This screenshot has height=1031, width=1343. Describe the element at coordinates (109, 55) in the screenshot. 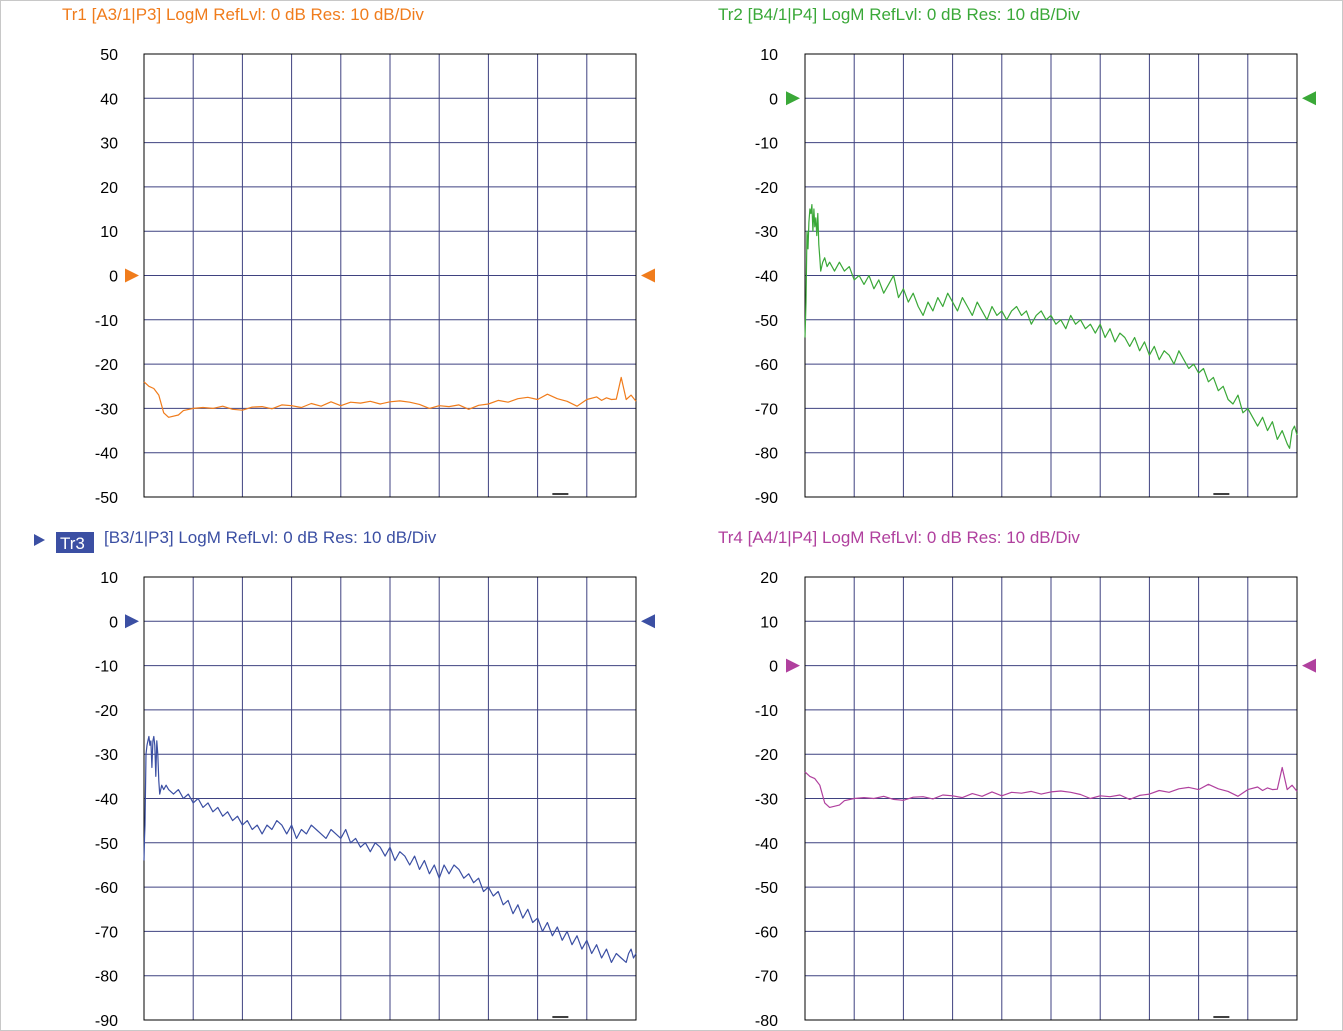

I see `y-tick-label: 50` at that location.